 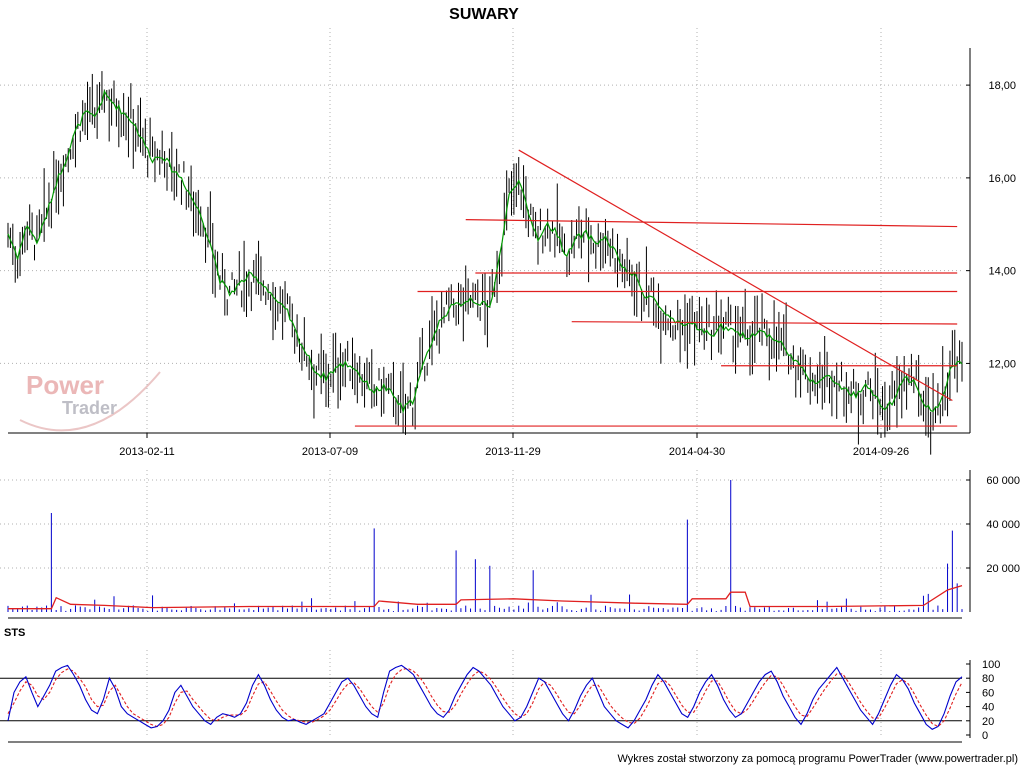 I want to click on sts-y-tick-label: 40, so click(x=988, y=708).